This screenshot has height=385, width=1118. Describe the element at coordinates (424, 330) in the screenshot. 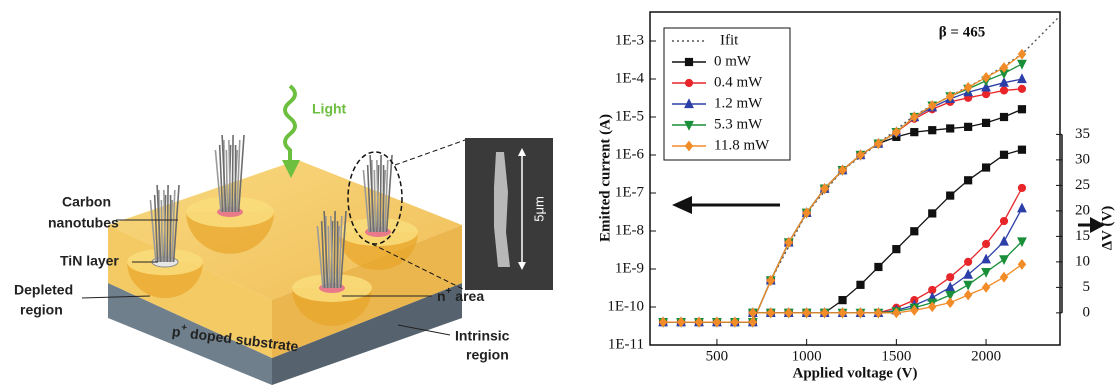

I see `leader` at that location.